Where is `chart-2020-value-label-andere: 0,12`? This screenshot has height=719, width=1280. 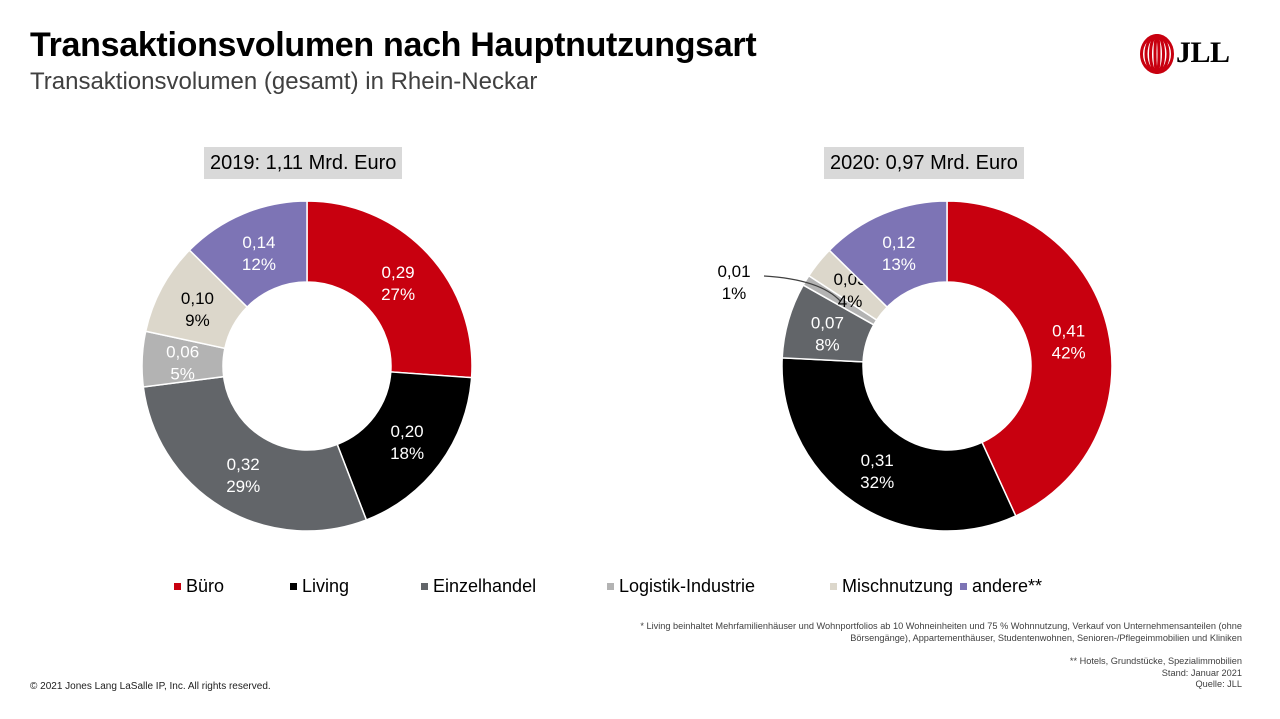
chart-2020-value-label-andere: 0,12 is located at coordinates (898, 242).